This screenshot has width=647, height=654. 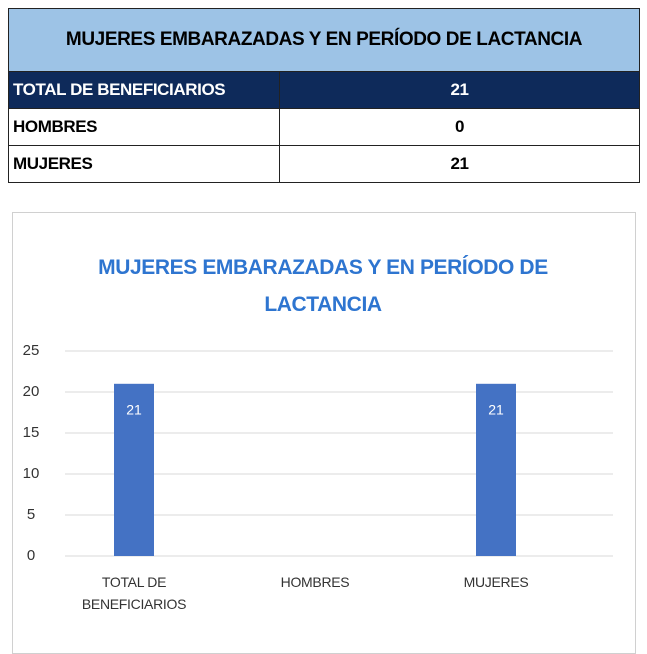 What do you see at coordinates (144, 127) in the screenshot?
I see `row-label: HOMBRES` at bounding box center [144, 127].